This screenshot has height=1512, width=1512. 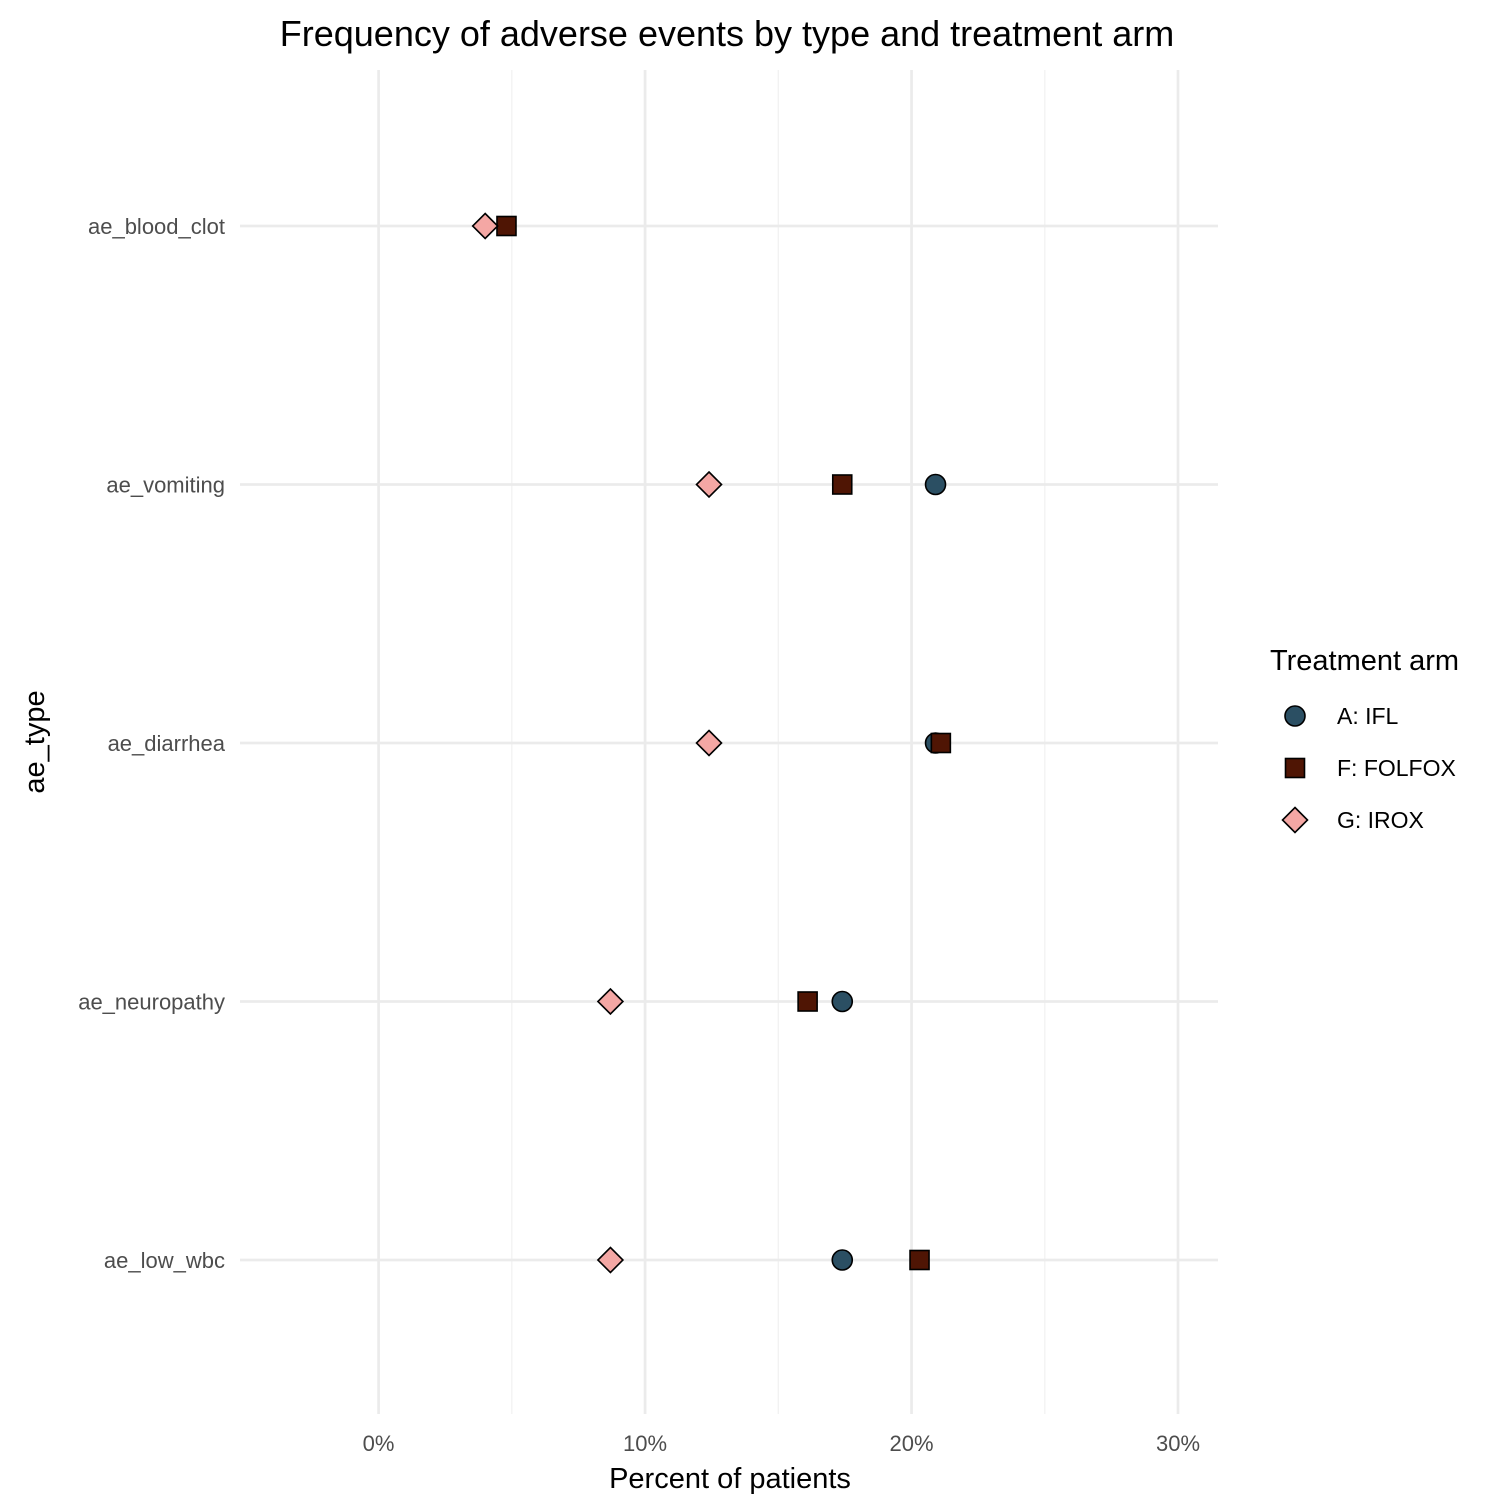 I want to click on legend-key-square, so click(x=1295, y=768).